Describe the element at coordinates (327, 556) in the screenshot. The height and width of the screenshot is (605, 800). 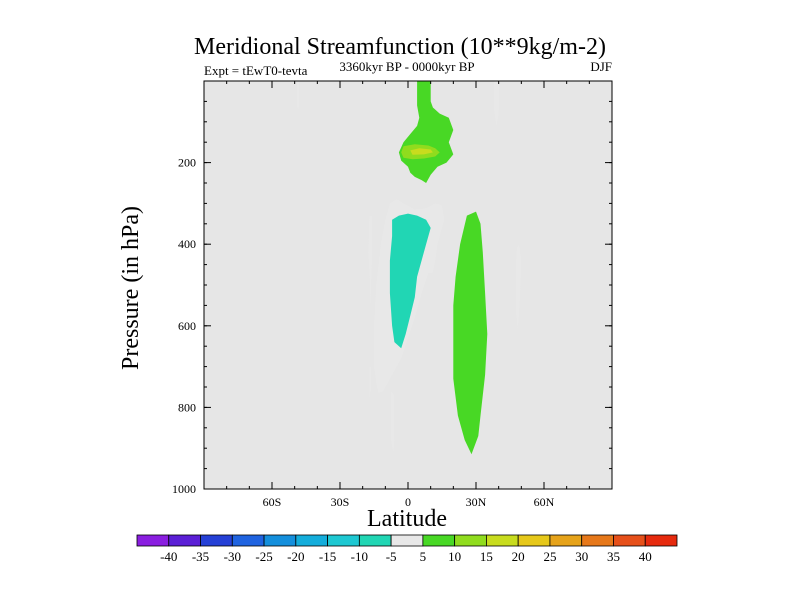
I see `colorbar-label: -15` at that location.